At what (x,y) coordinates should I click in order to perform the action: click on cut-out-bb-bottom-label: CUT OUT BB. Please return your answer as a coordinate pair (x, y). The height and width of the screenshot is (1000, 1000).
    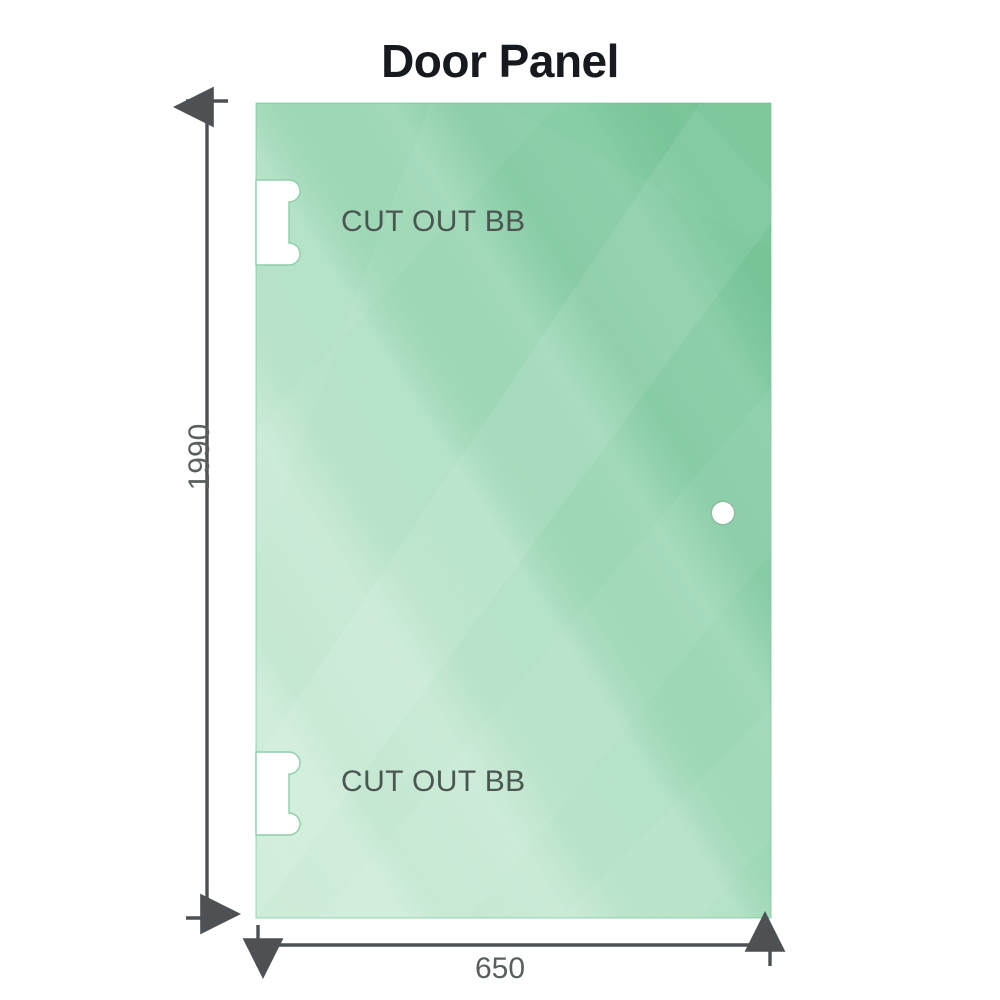
    Looking at the image, I should click on (433, 781).